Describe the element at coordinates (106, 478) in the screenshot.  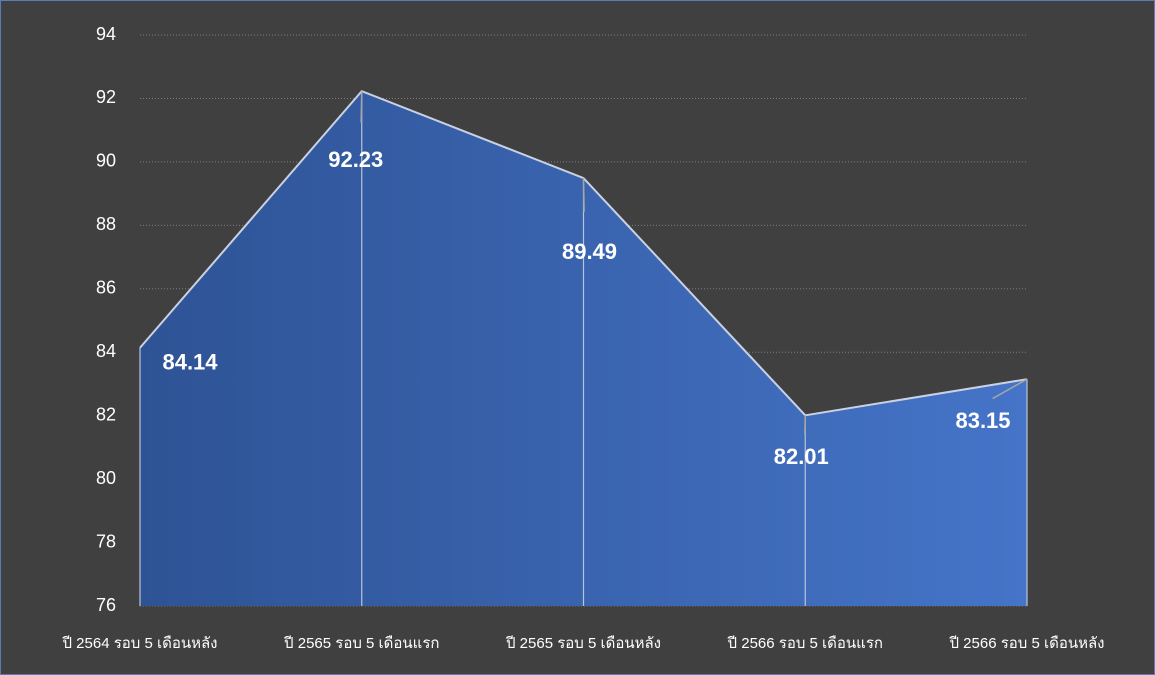
I see `y-tick-label: 80` at that location.